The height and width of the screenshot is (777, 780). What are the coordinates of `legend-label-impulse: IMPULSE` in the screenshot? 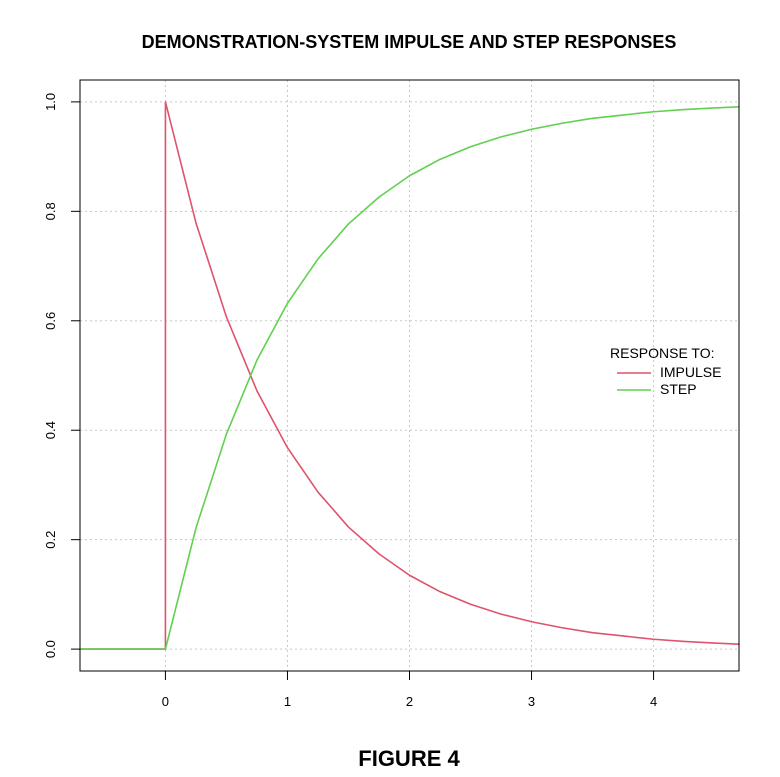 It's located at (690, 372).